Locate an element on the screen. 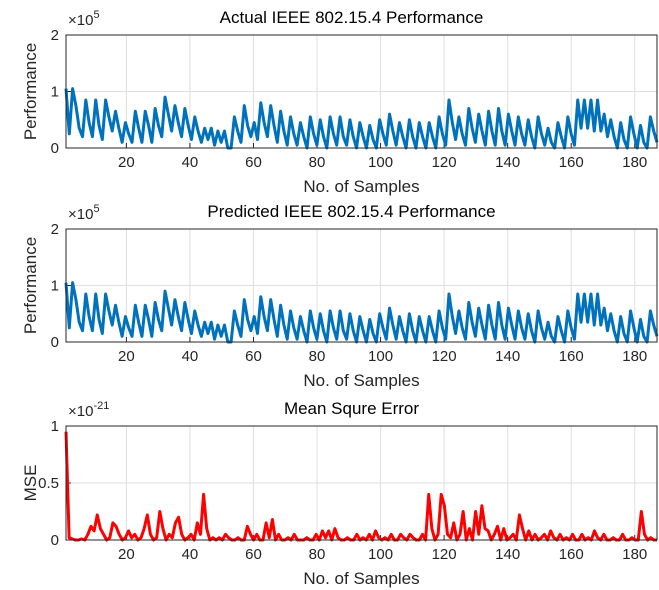 The width and height of the screenshot is (659, 590). chart-title: Mean Squre Error is located at coordinates (351, 408).